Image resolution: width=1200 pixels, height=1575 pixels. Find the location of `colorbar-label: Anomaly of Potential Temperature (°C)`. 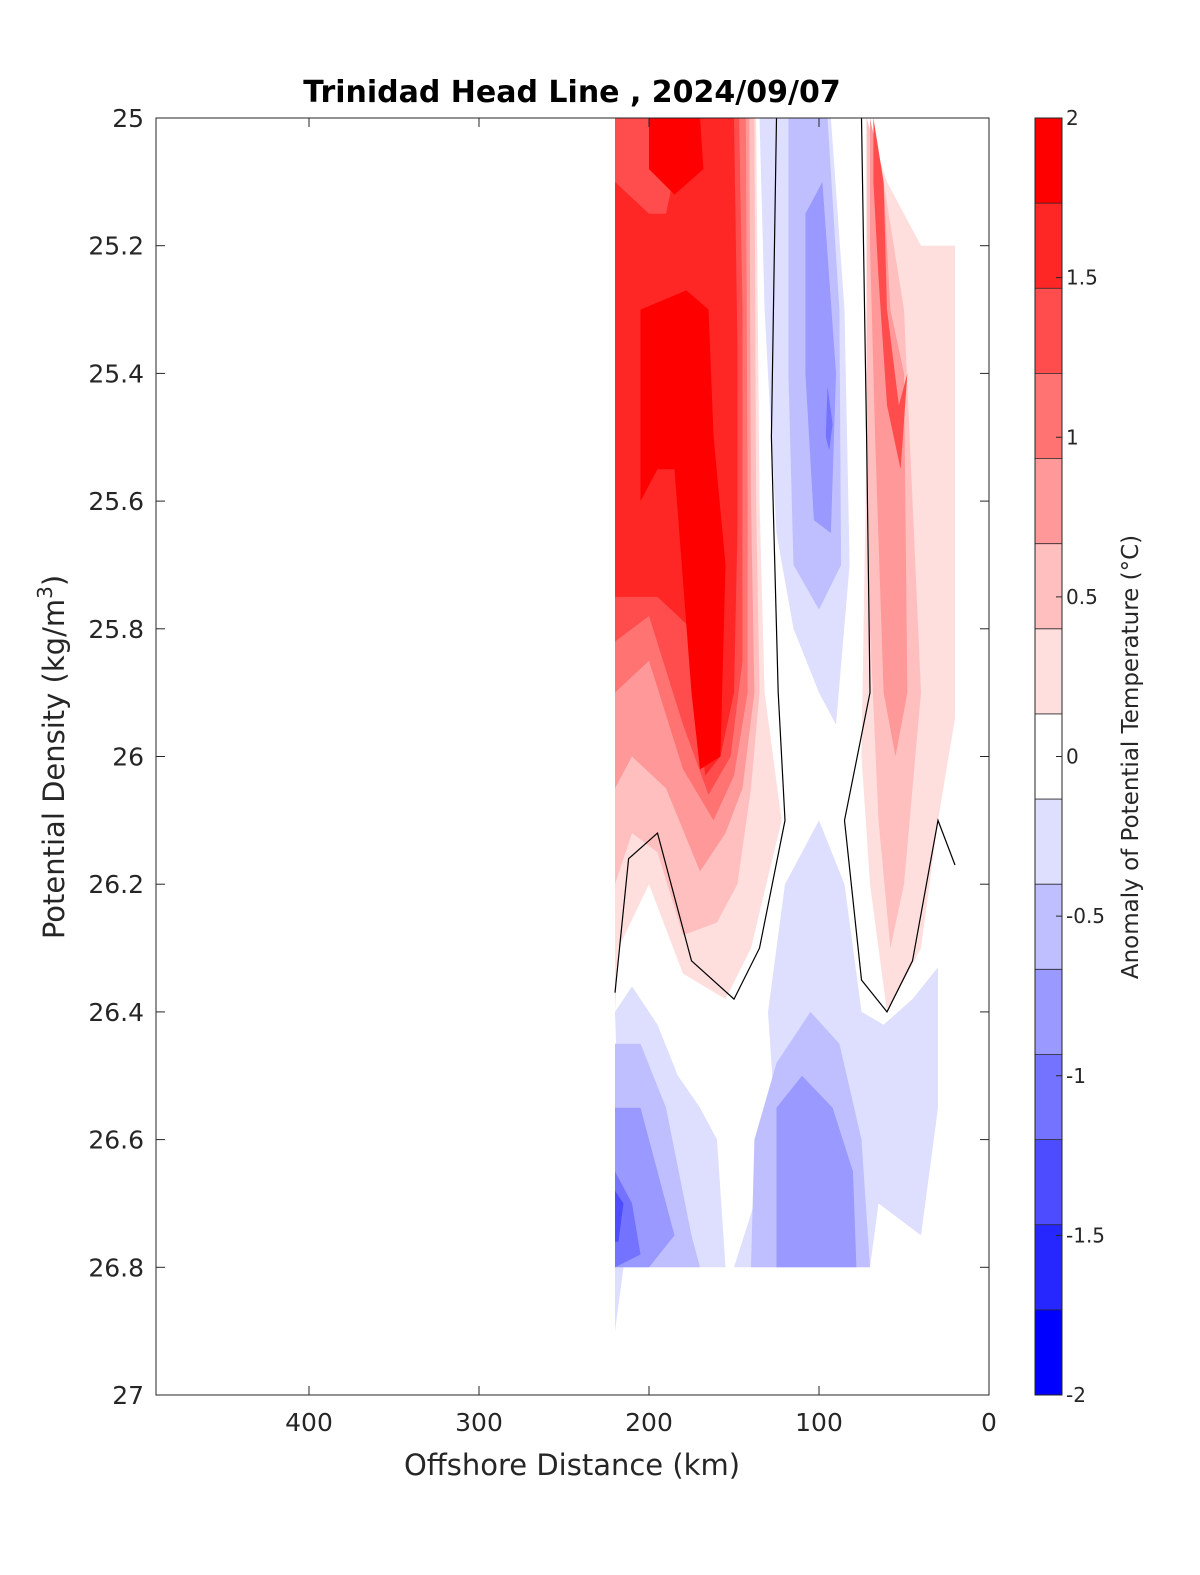

colorbar-label: Anomaly of Potential Temperature (°C) is located at coordinates (1131, 757).